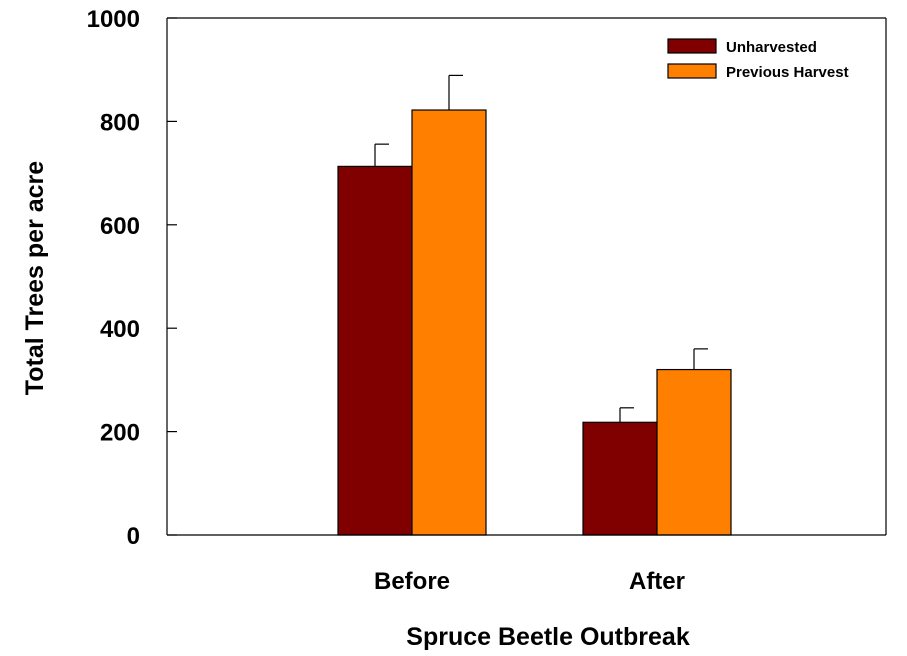 This screenshot has height=656, width=907. I want to click on legend-label: Previous Harvest, so click(787, 72).